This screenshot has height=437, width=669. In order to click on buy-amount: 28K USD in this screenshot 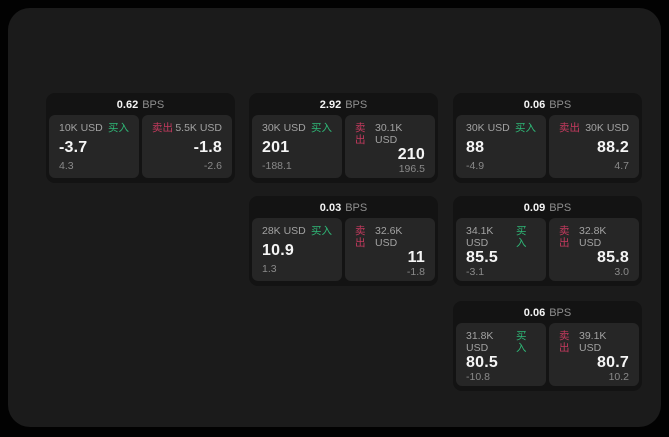, I will do `click(284, 231)`.